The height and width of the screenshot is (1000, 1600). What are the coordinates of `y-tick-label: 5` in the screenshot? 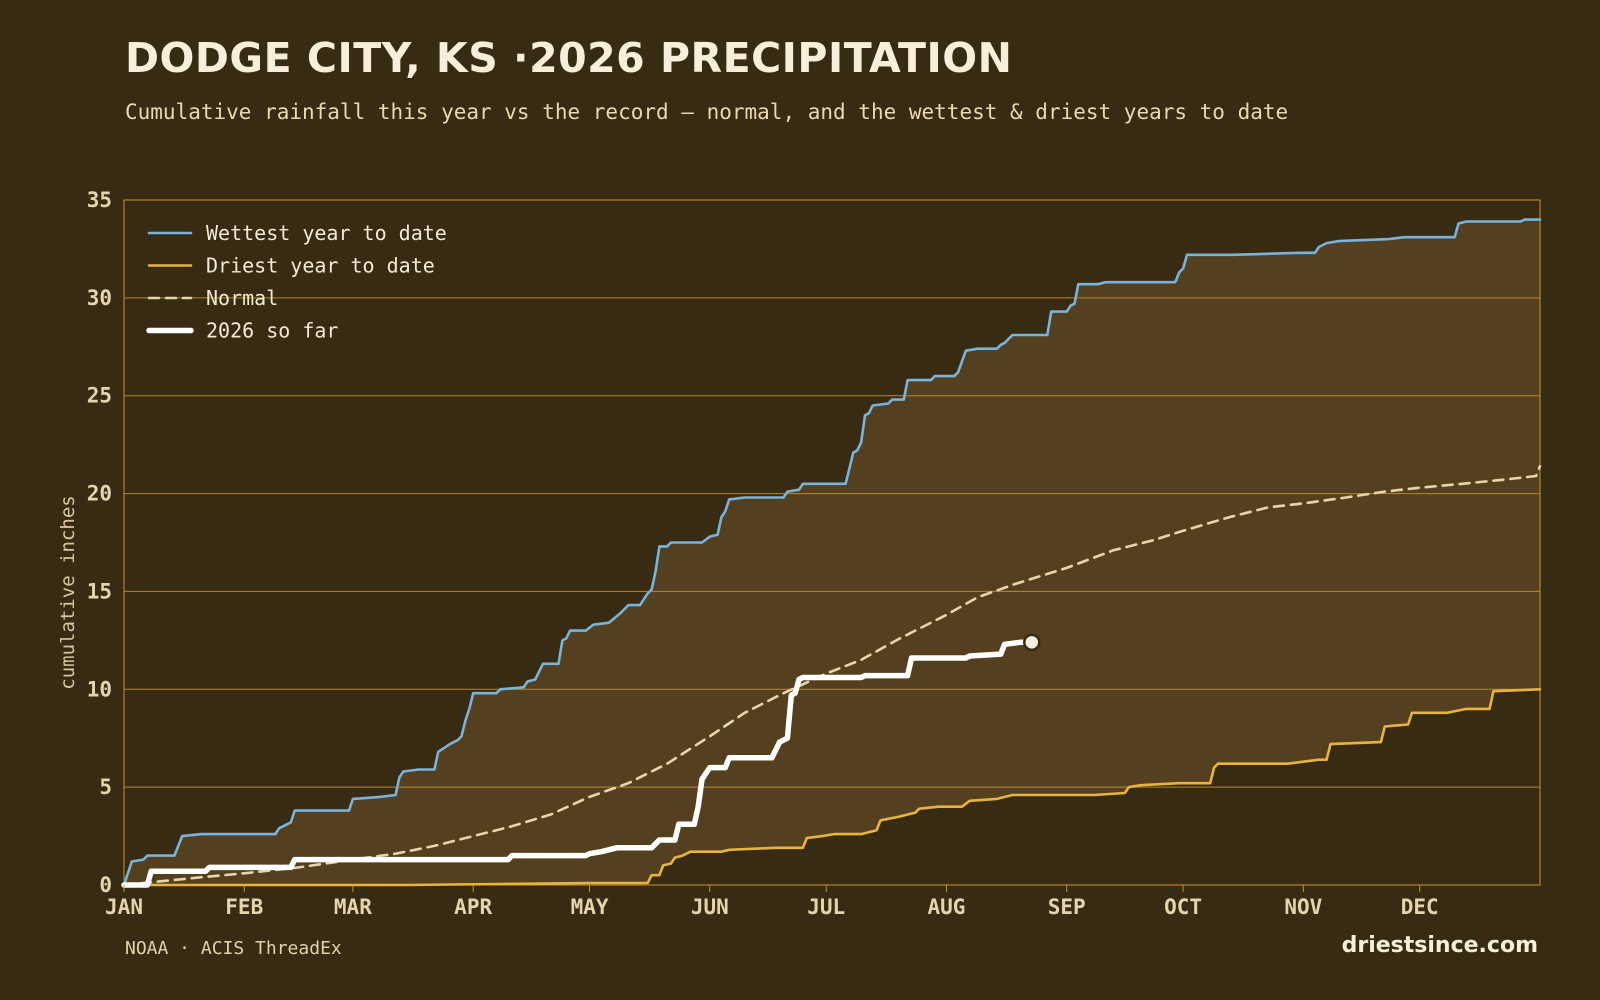 It's located at (105, 787).